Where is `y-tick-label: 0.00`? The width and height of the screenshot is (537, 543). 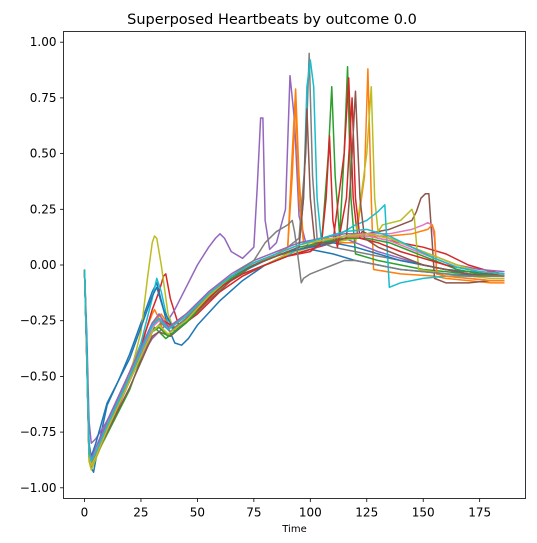
y-tick-label: 0.00 is located at coordinates (43, 265).